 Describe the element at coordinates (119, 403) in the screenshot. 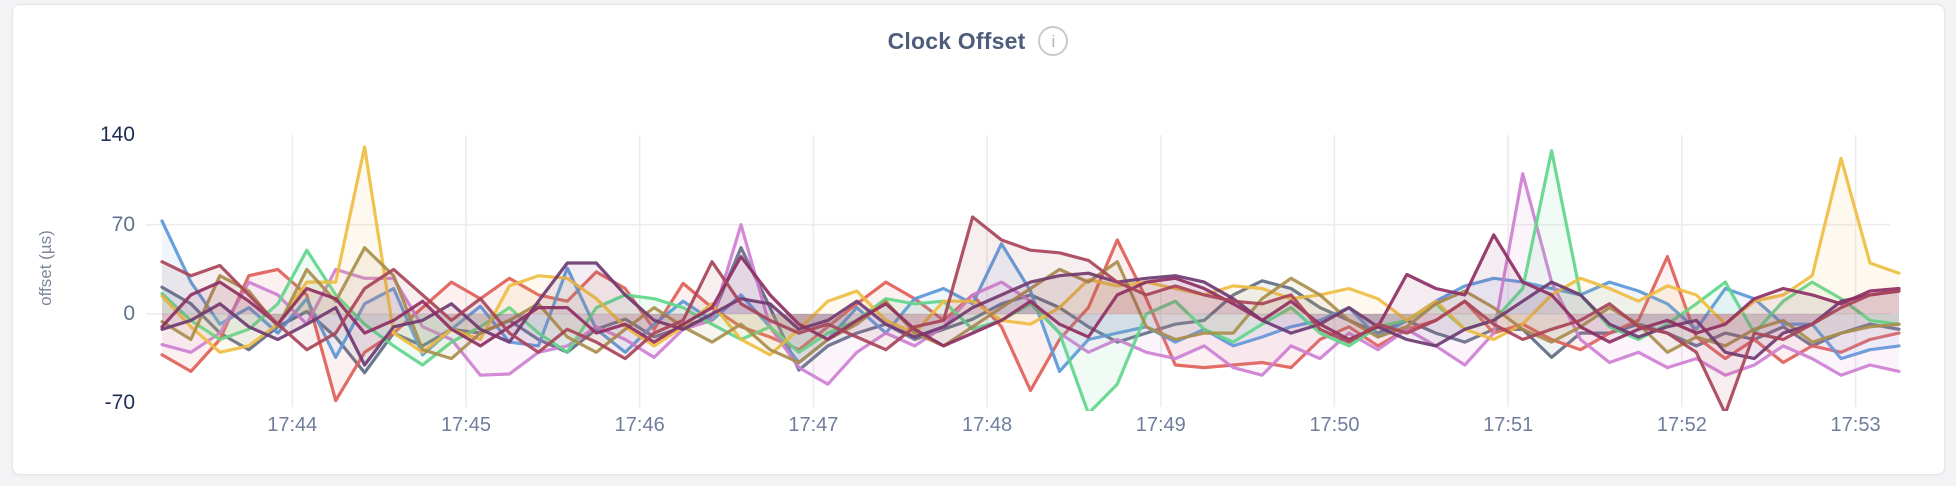

I see `y-tick-label: -70` at that location.